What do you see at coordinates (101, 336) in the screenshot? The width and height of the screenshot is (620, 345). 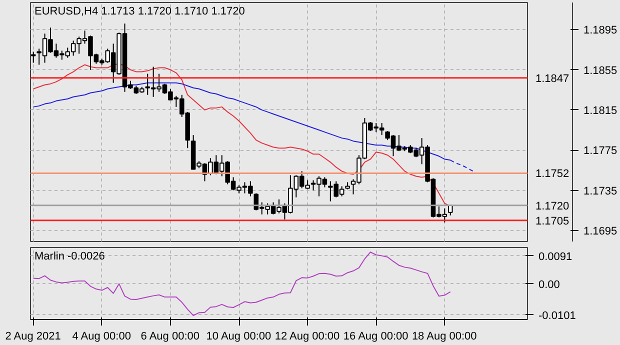 I see `x-tick-label: 4 Aug 00:00` at bounding box center [101, 336].